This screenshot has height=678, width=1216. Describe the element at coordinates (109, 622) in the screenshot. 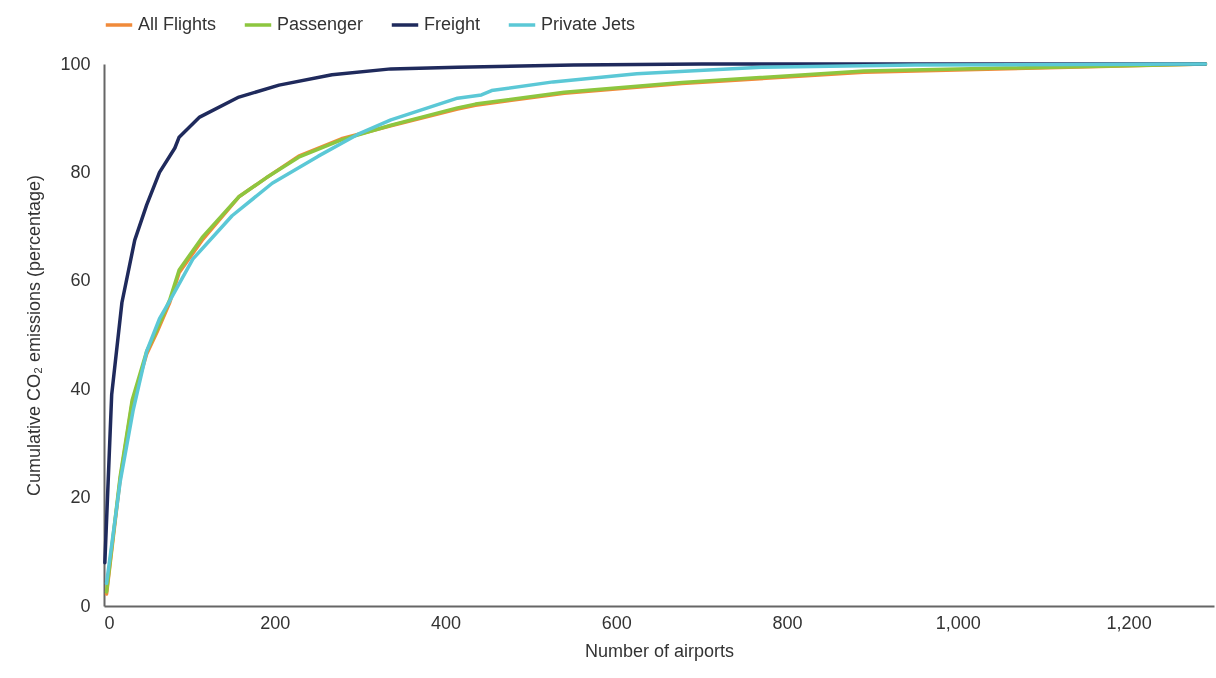

I see `x-tick-label: 0` at that location.